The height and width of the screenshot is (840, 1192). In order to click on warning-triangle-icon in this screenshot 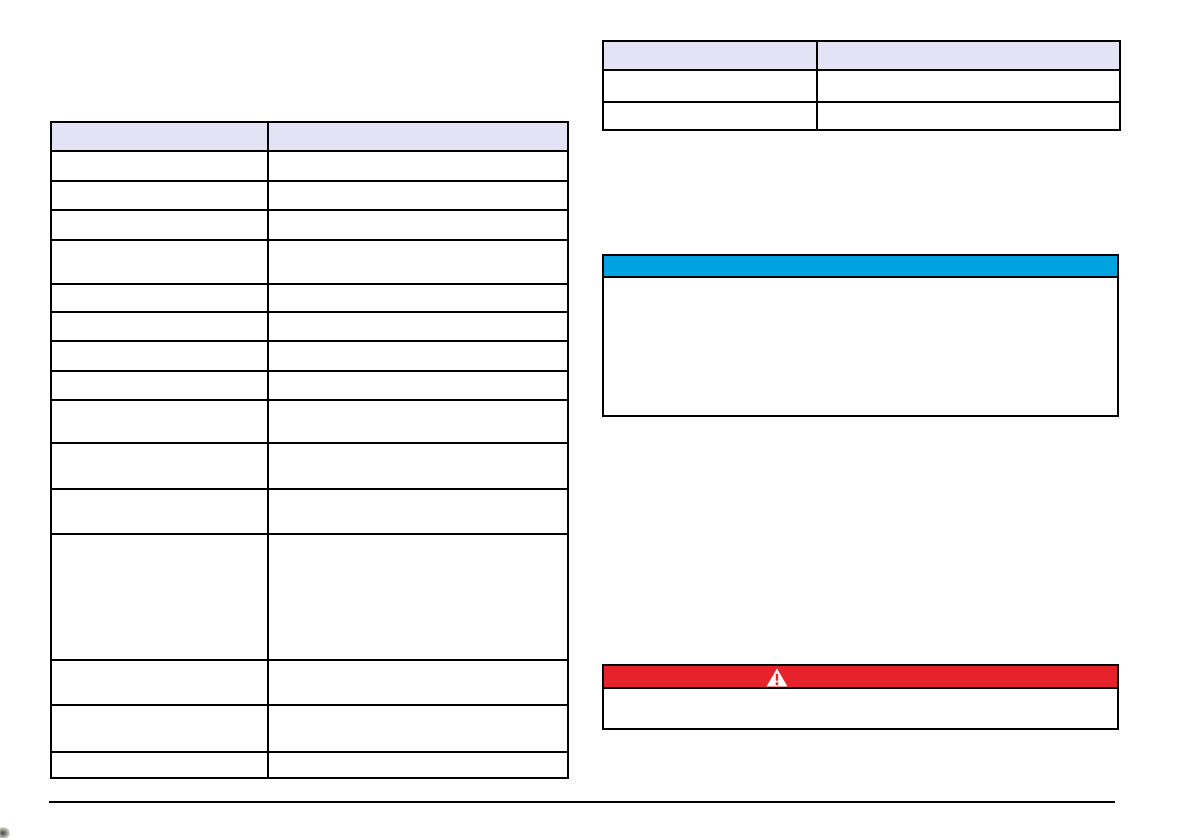, I will do `click(777, 677)`.